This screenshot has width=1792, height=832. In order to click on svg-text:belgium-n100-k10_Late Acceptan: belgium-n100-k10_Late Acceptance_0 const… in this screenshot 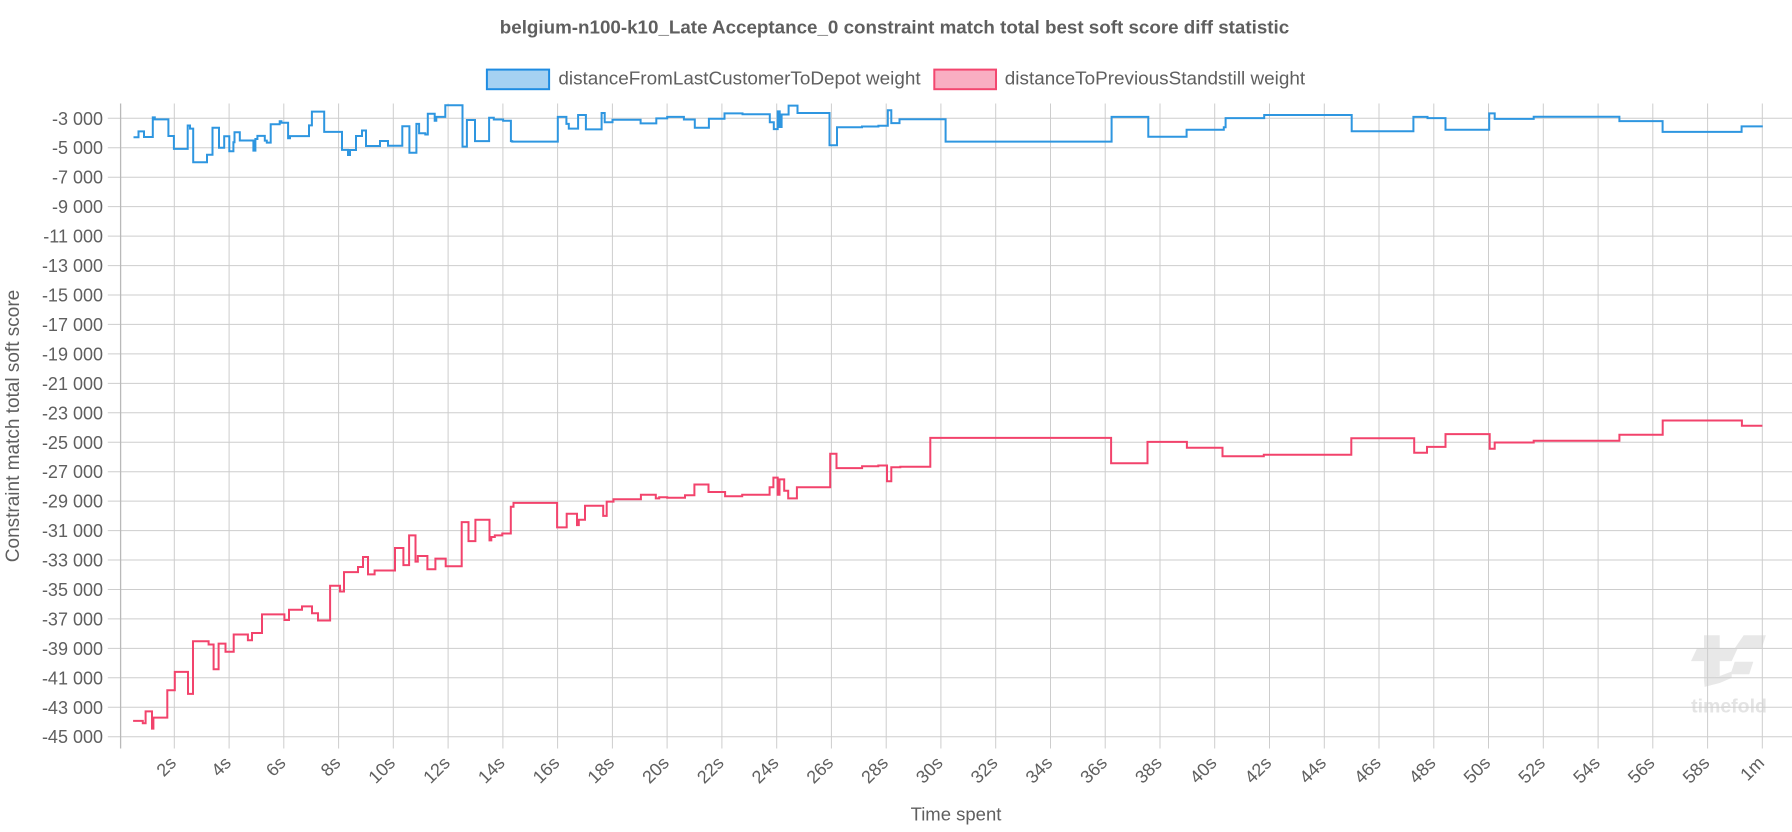, I will do `click(894, 27)`.